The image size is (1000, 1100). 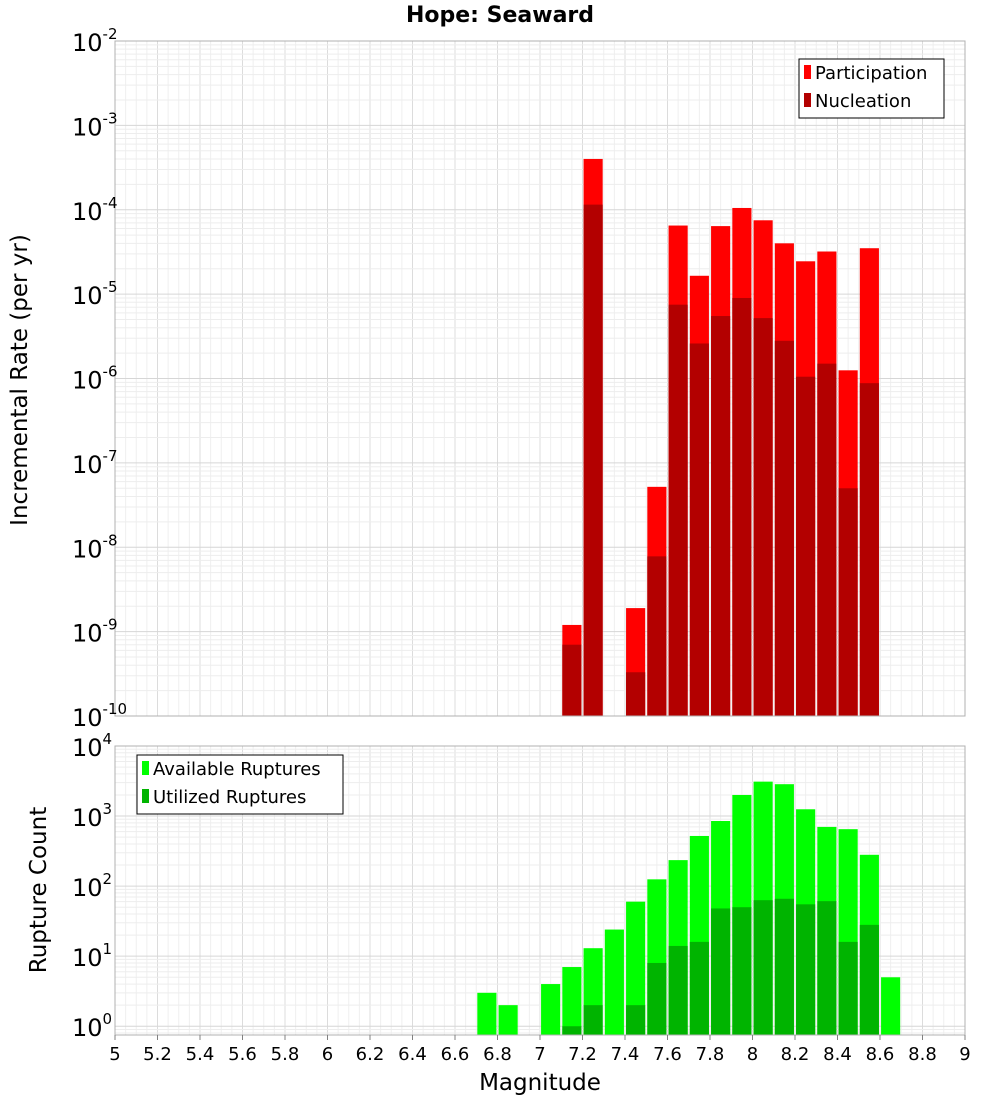 What do you see at coordinates (95, 379) in the screenshot?
I see `y-tick-label: 10⁻⁶` at bounding box center [95, 379].